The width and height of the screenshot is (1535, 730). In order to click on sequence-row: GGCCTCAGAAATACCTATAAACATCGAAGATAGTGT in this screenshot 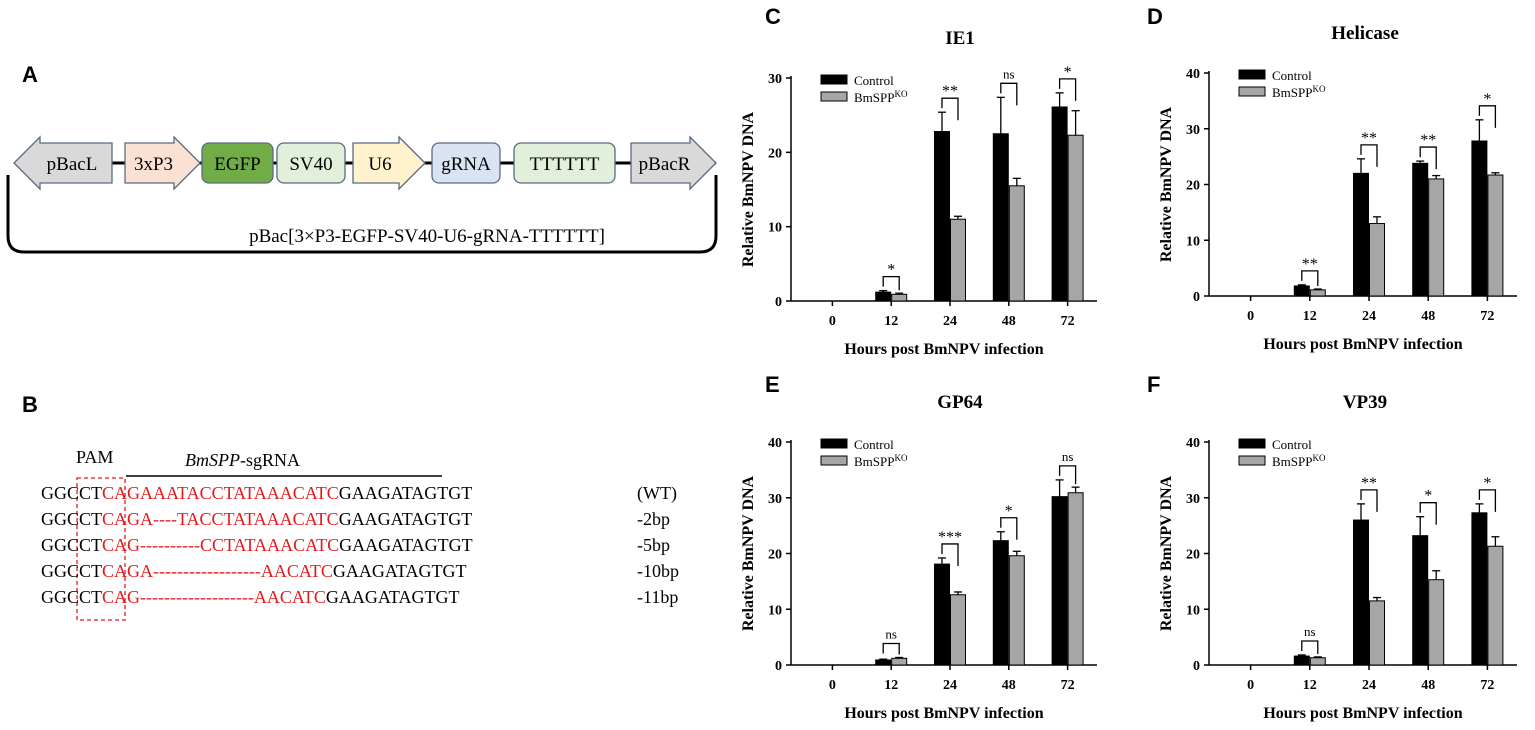, I will do `click(256, 493)`.